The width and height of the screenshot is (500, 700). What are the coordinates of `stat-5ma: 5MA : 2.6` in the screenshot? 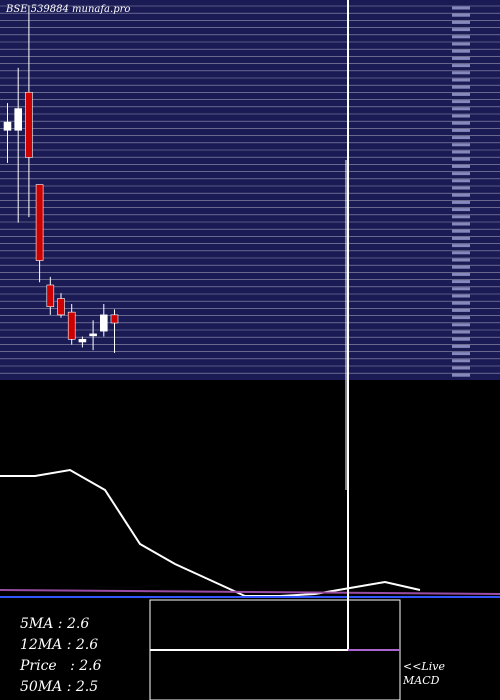 It's located at (55, 624).